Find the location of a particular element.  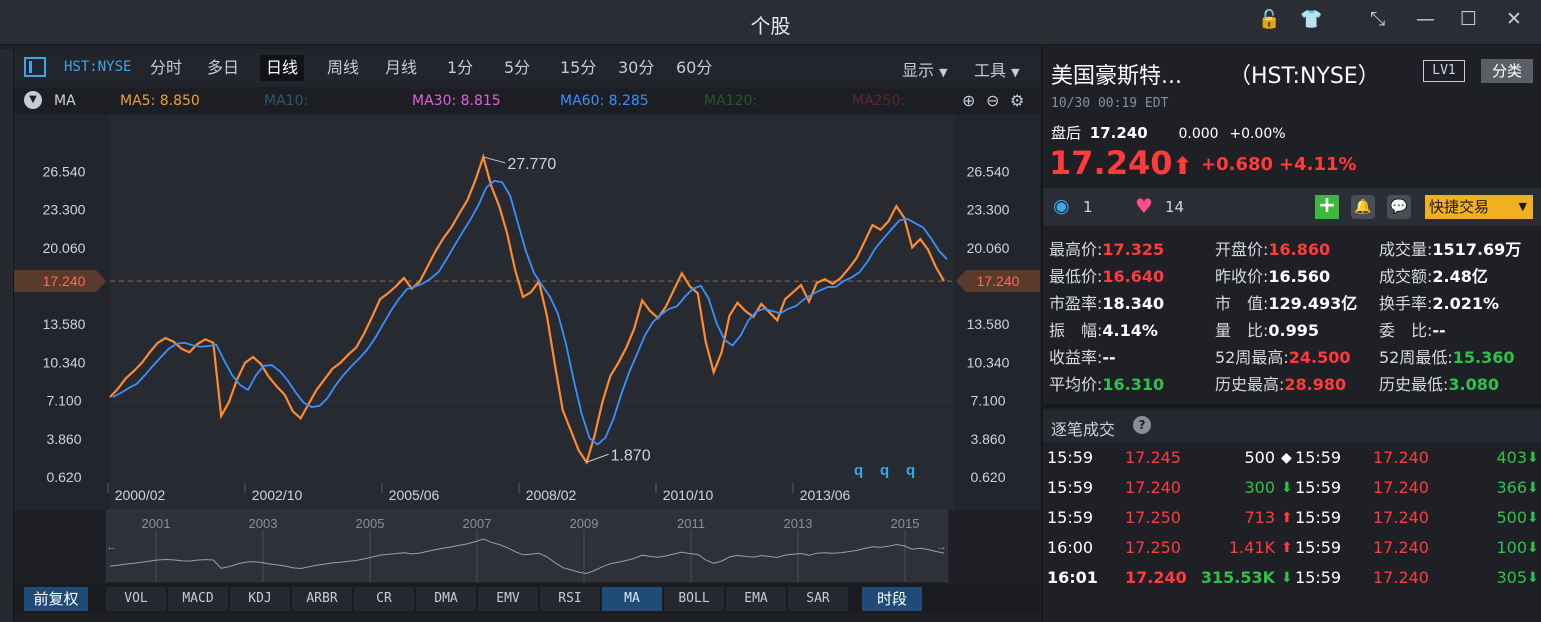

period-tab: 周线 is located at coordinates (343, 67).